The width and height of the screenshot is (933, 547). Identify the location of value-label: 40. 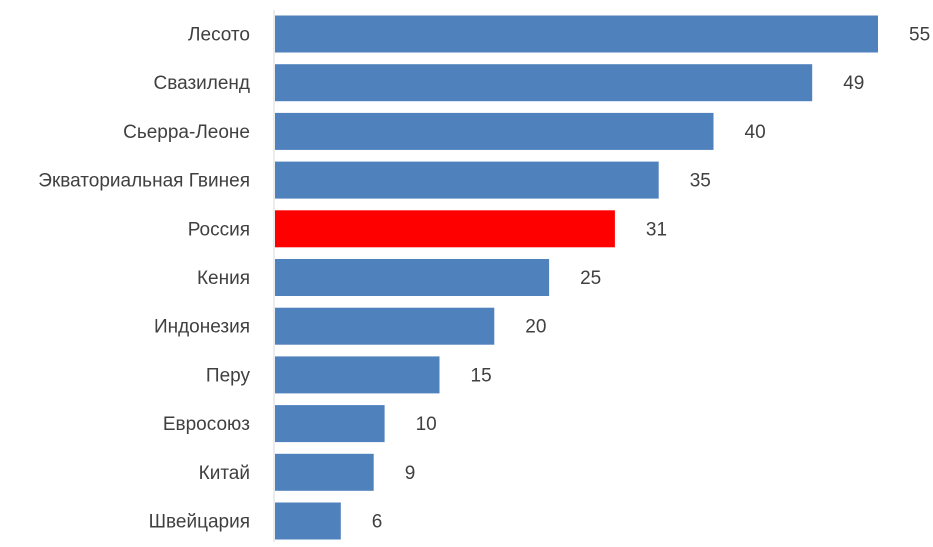
(755, 132).